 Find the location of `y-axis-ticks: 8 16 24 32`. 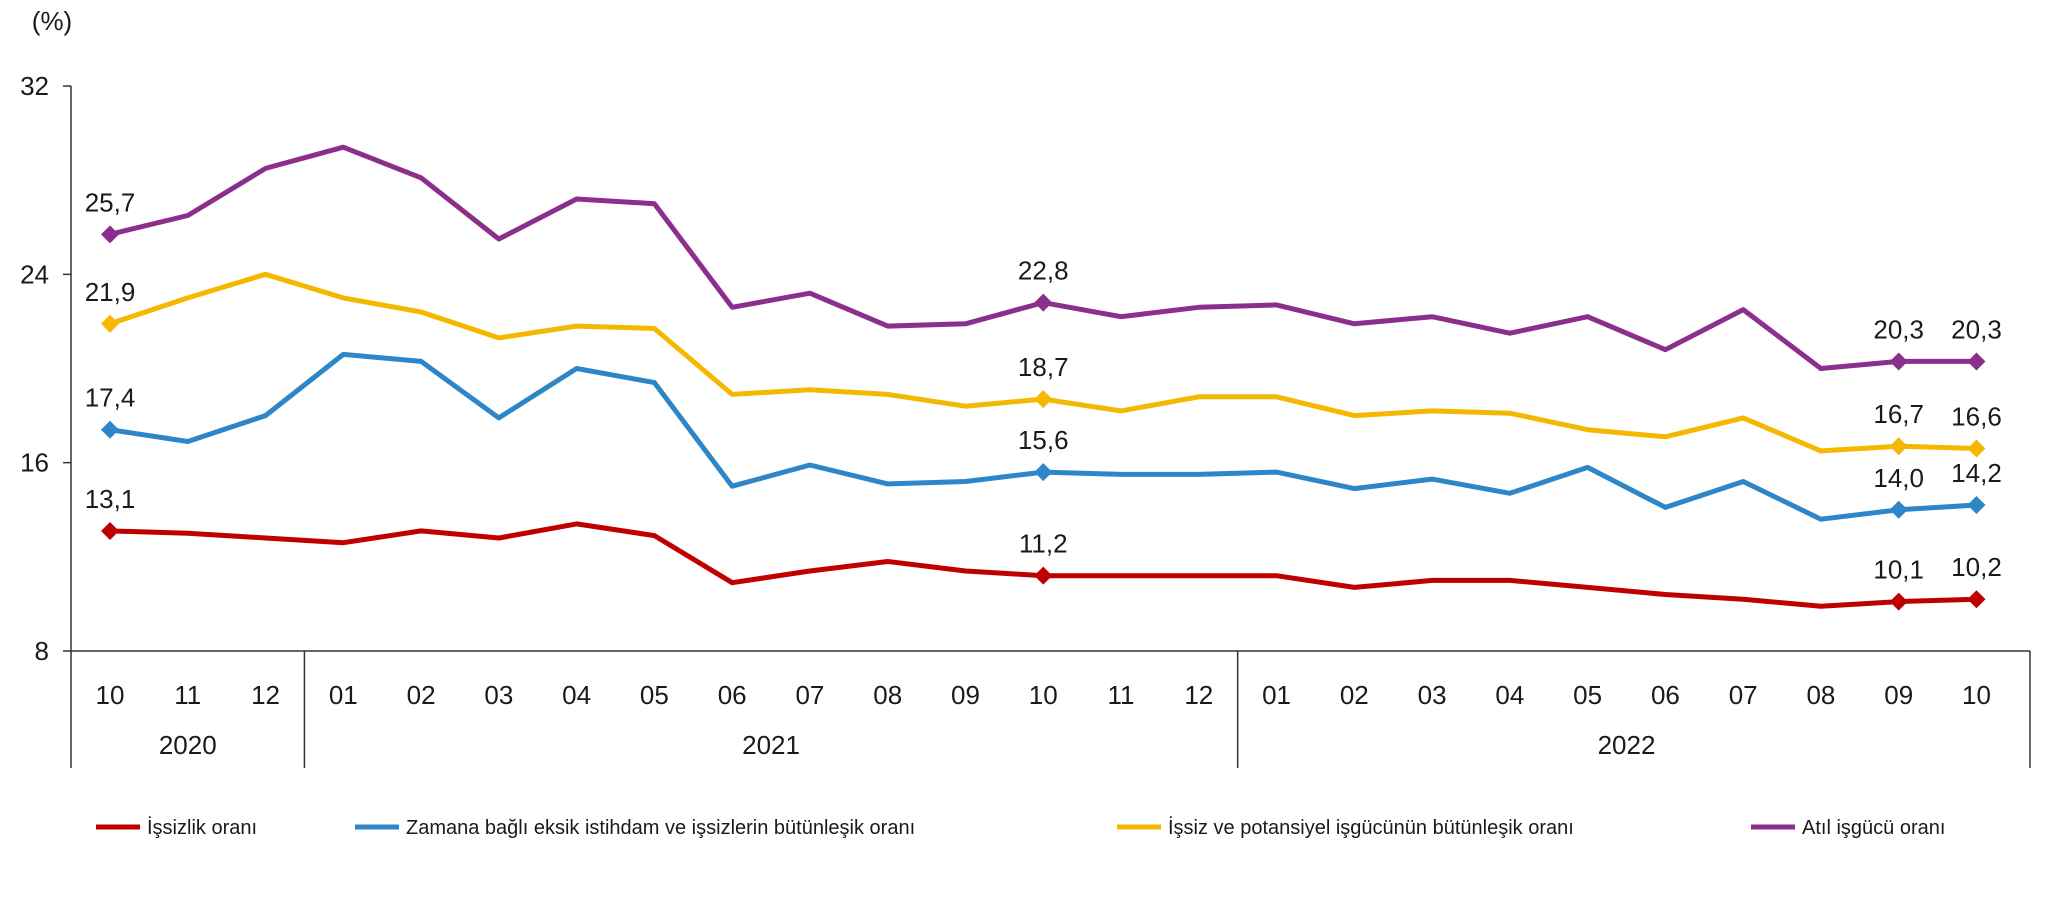

y-axis-ticks: 8 16 24 32 is located at coordinates (45, 368).